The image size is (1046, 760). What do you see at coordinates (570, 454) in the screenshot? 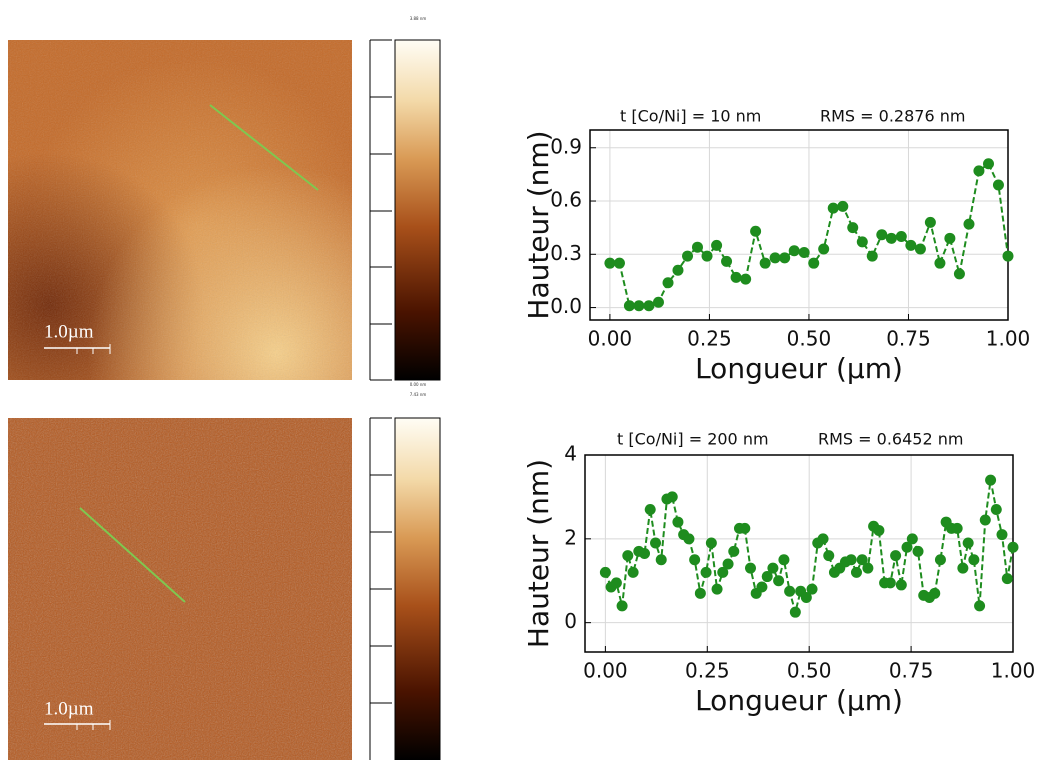
I see `y-tick-label: 4` at bounding box center [570, 454].